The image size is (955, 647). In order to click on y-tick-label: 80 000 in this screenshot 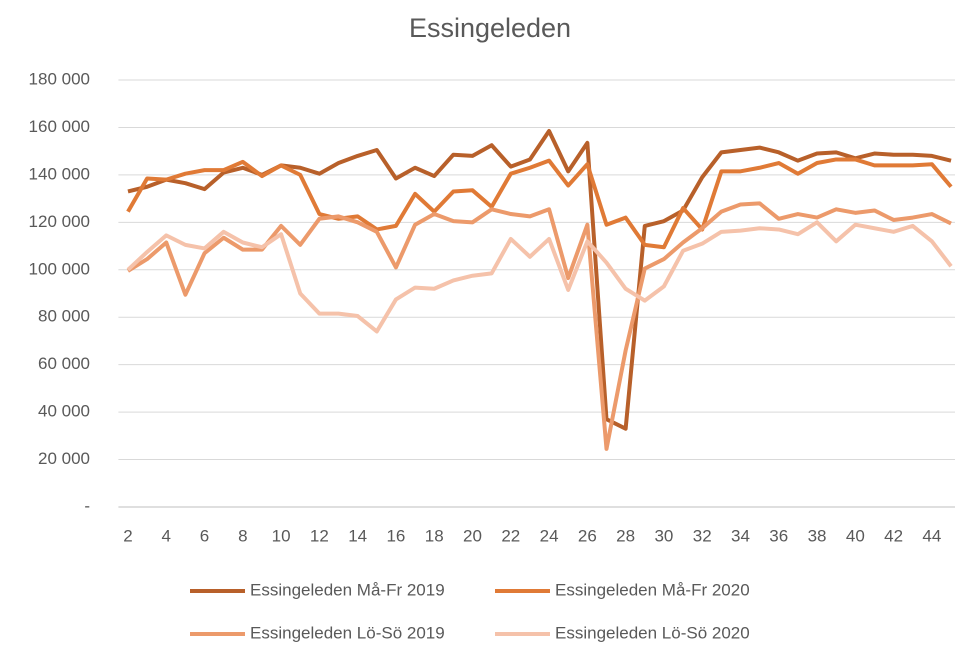, I will do `click(64, 316)`.